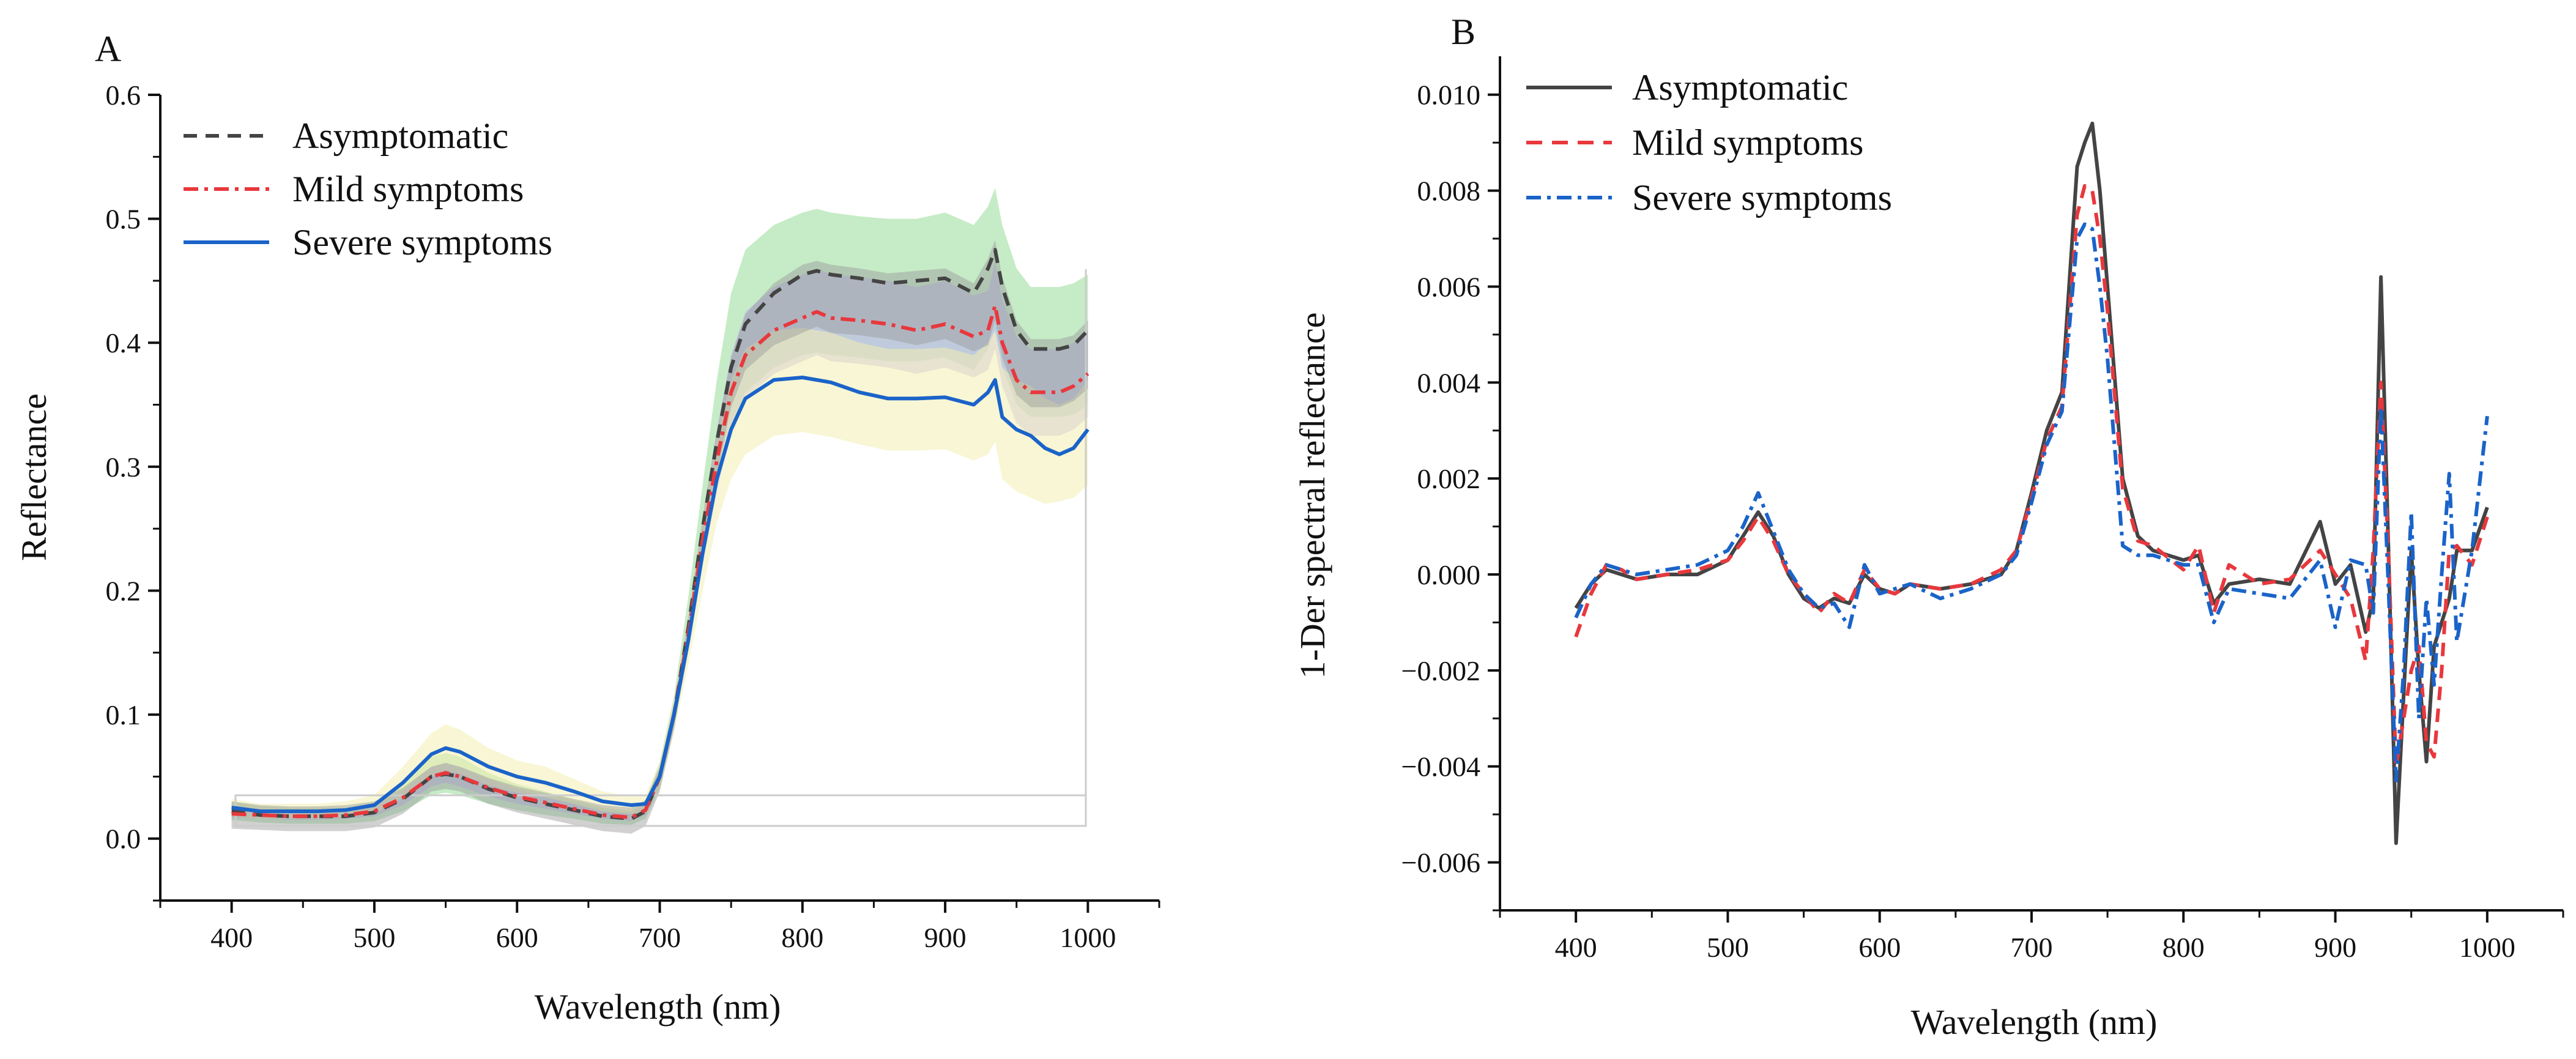 The height and width of the screenshot is (1059, 2576). Describe the element at coordinates (1088, 937) in the screenshot. I see `panel-a-xtick-label: 1000` at that location.